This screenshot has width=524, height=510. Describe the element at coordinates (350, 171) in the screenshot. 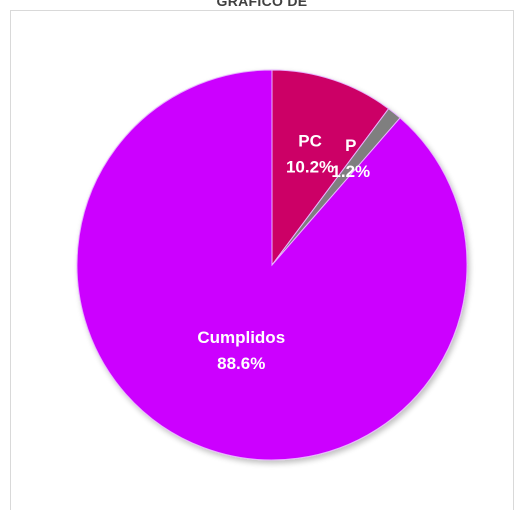

I see `slice-value-label: 1.2%` at that location.